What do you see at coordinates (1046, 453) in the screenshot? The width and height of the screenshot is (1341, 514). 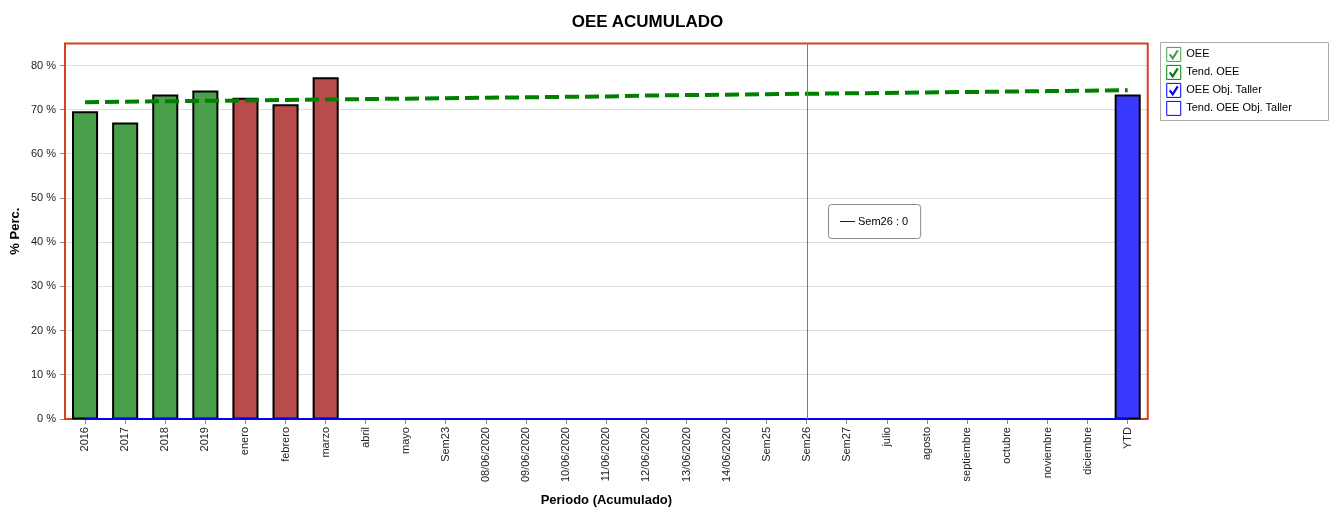 I see `x-tick-label: noviembre` at bounding box center [1046, 453].